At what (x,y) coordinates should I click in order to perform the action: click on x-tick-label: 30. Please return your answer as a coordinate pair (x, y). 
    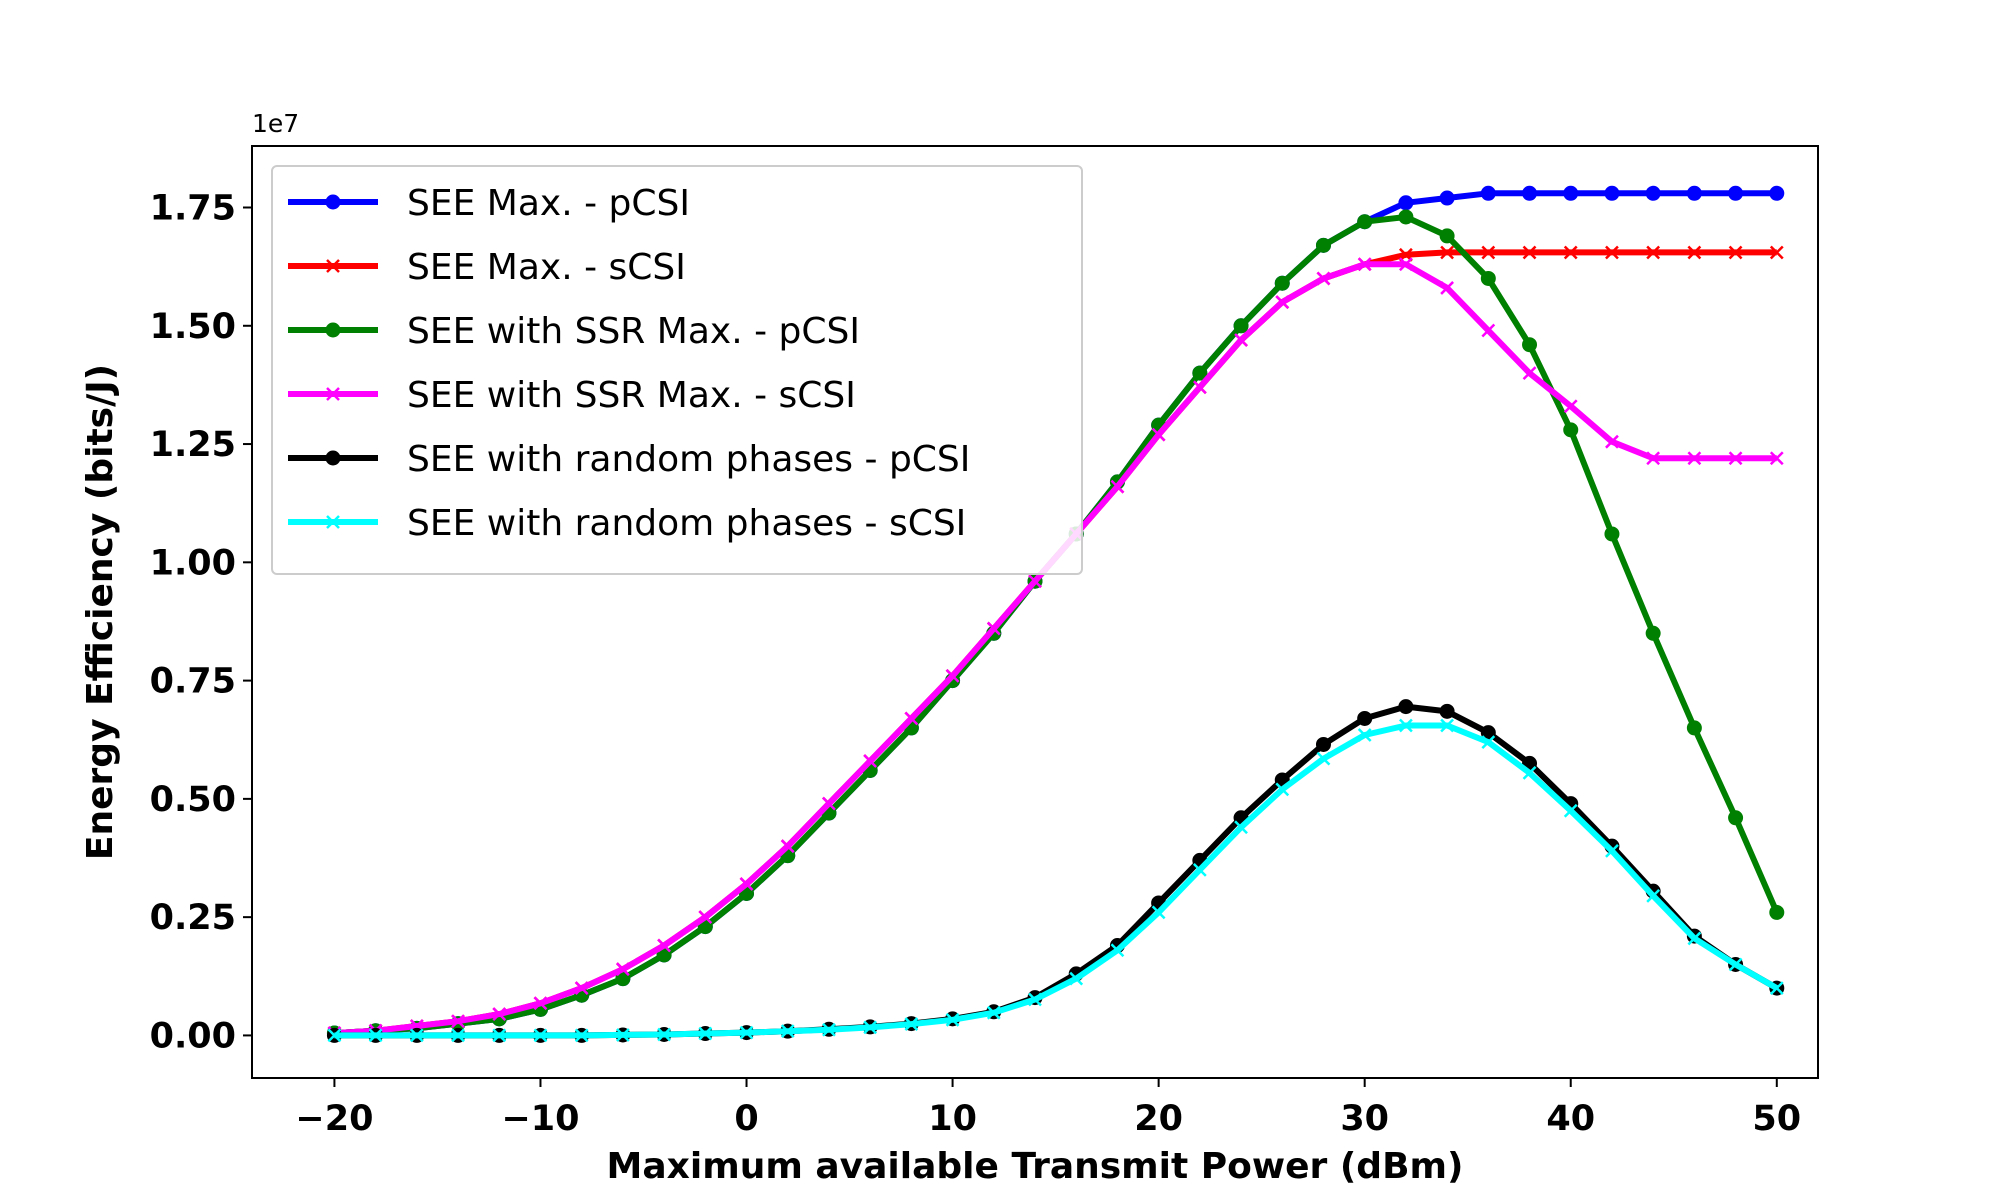
    Looking at the image, I should click on (1364, 1119).